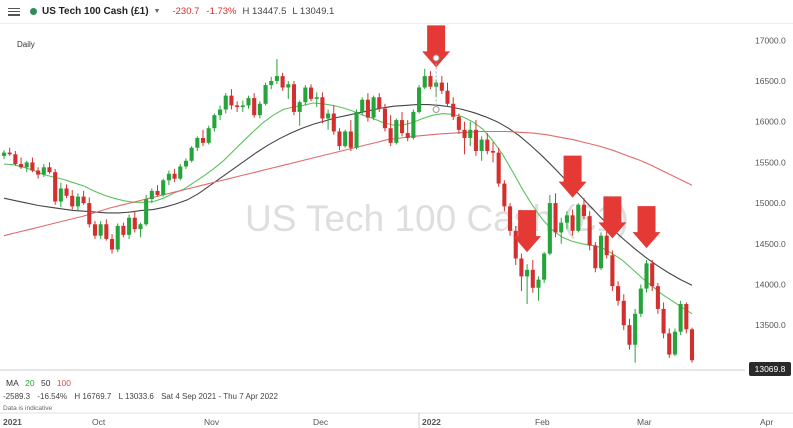 This screenshot has width=793, height=428. What do you see at coordinates (766, 422) in the screenshot?
I see `x-tick-label: Apr` at bounding box center [766, 422].